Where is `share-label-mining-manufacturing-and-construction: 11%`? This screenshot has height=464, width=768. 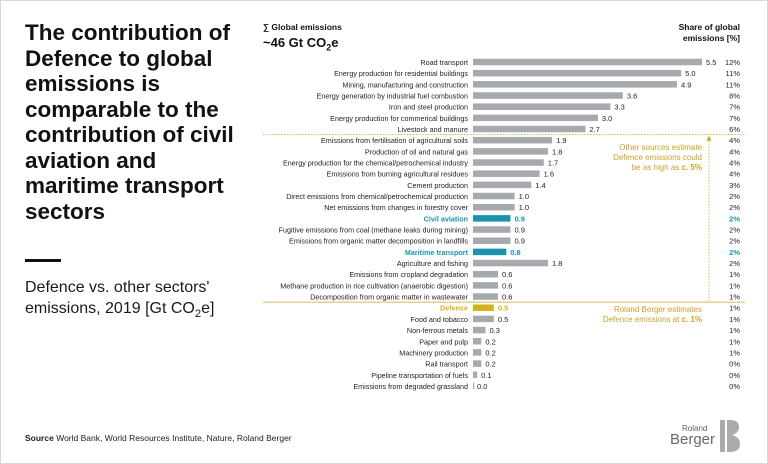
share-label-mining-manufacturing-and-construction: 11% is located at coordinates (733, 84).